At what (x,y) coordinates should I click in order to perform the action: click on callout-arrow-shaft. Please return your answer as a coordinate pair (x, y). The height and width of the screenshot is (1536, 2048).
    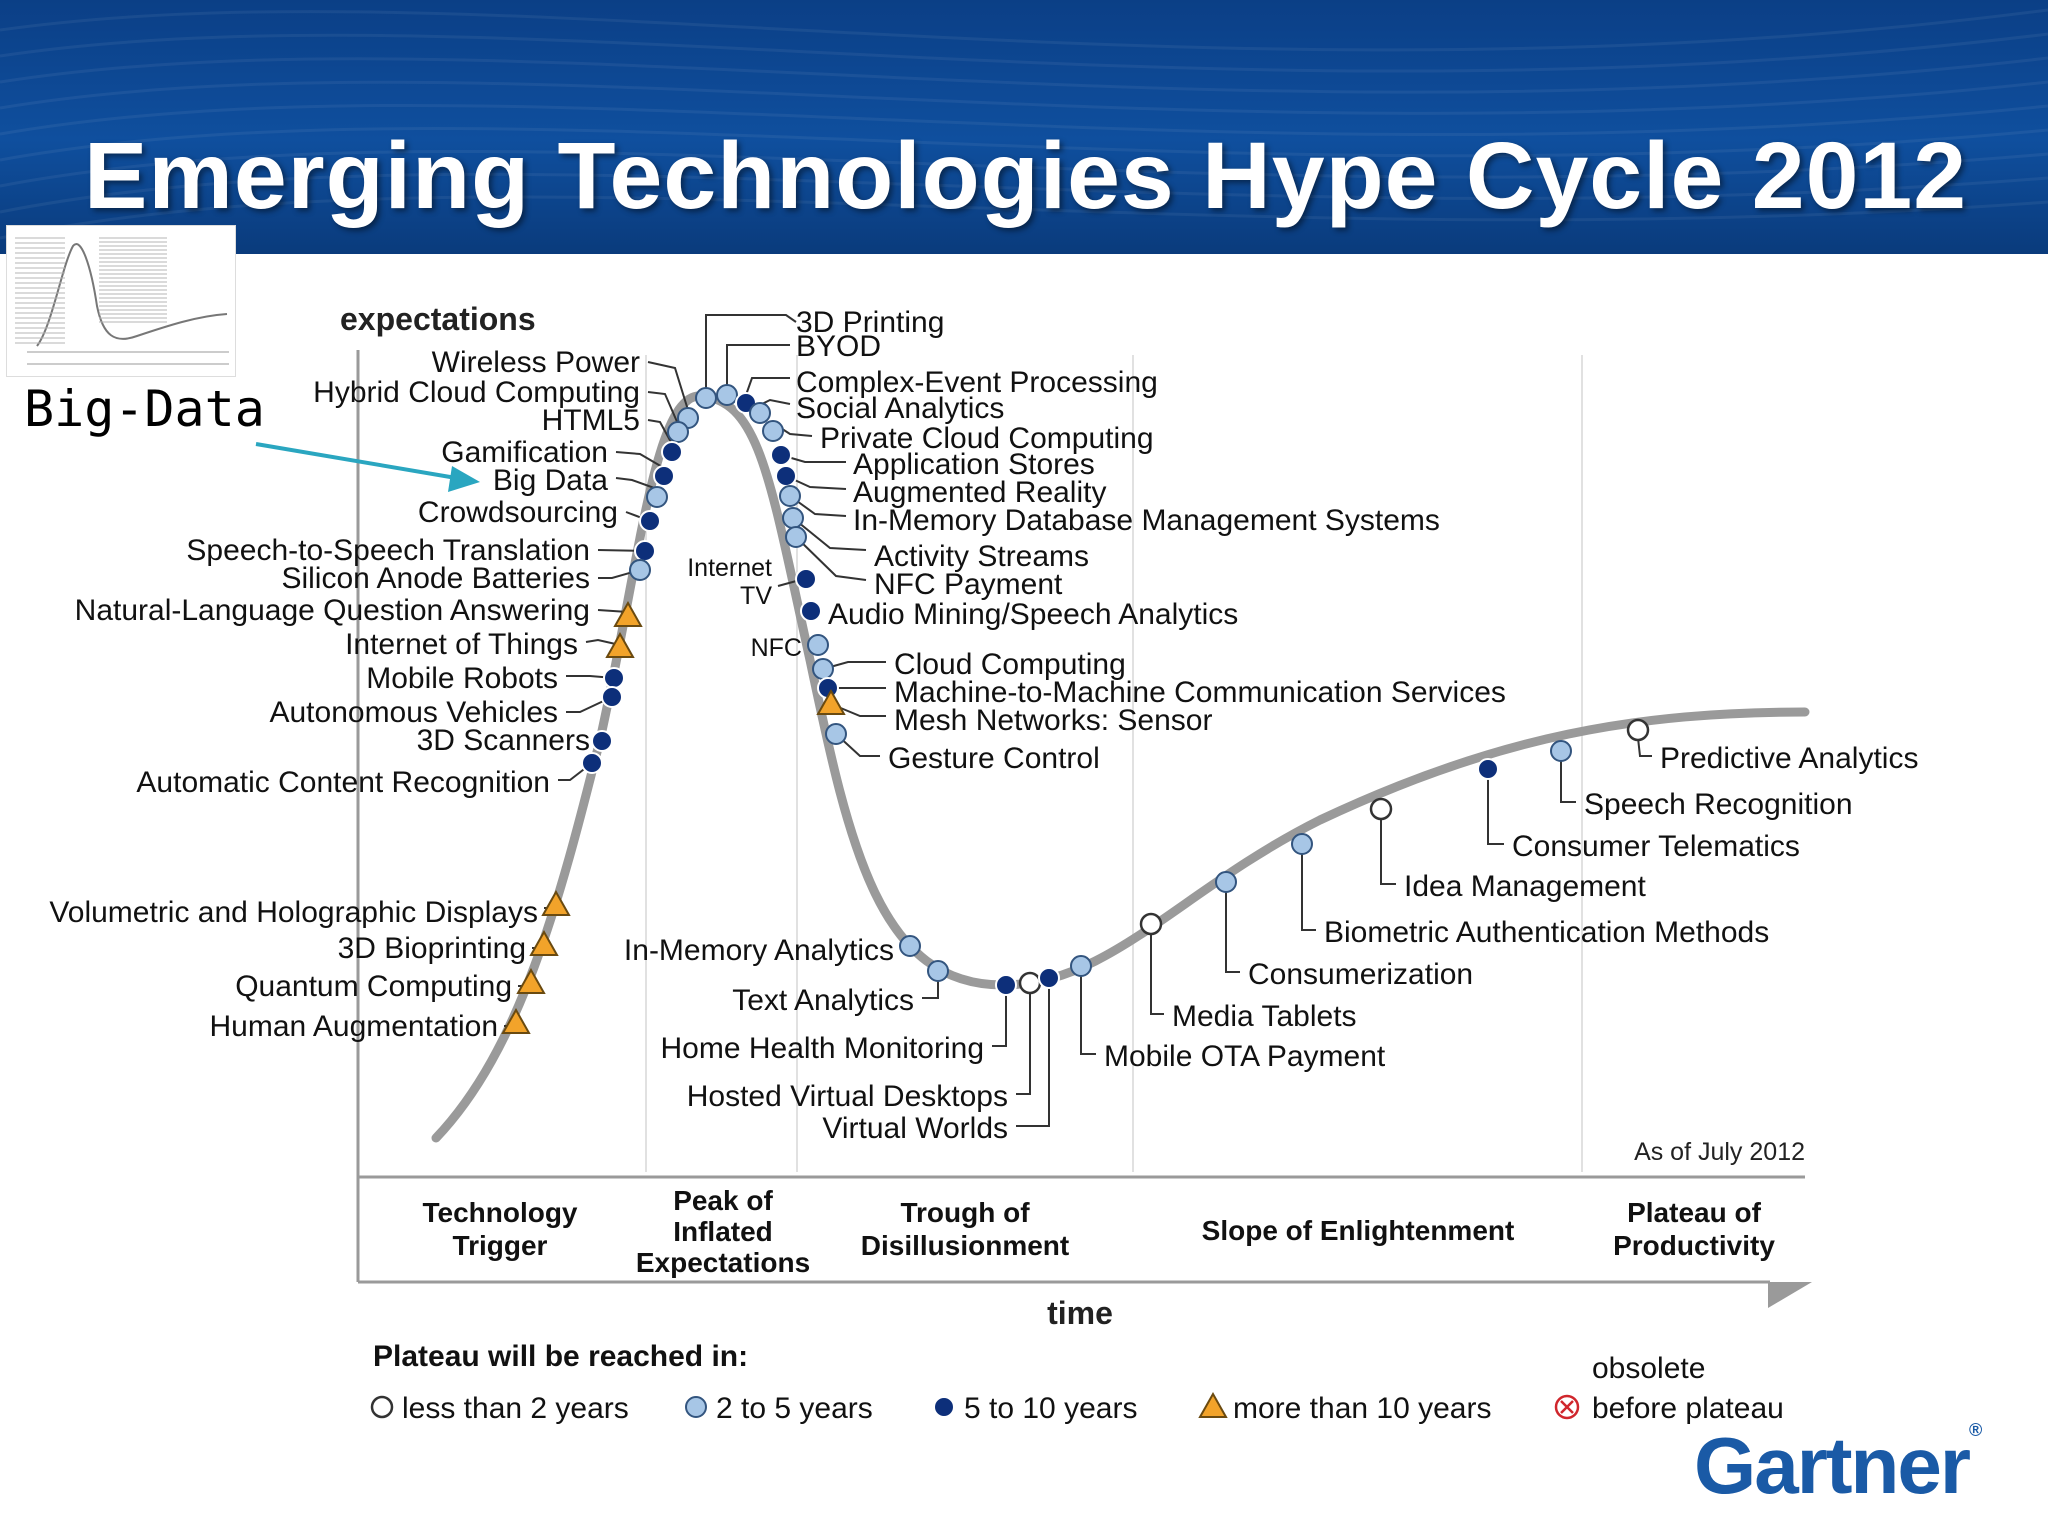
    Looking at the image, I should click on (359, 461).